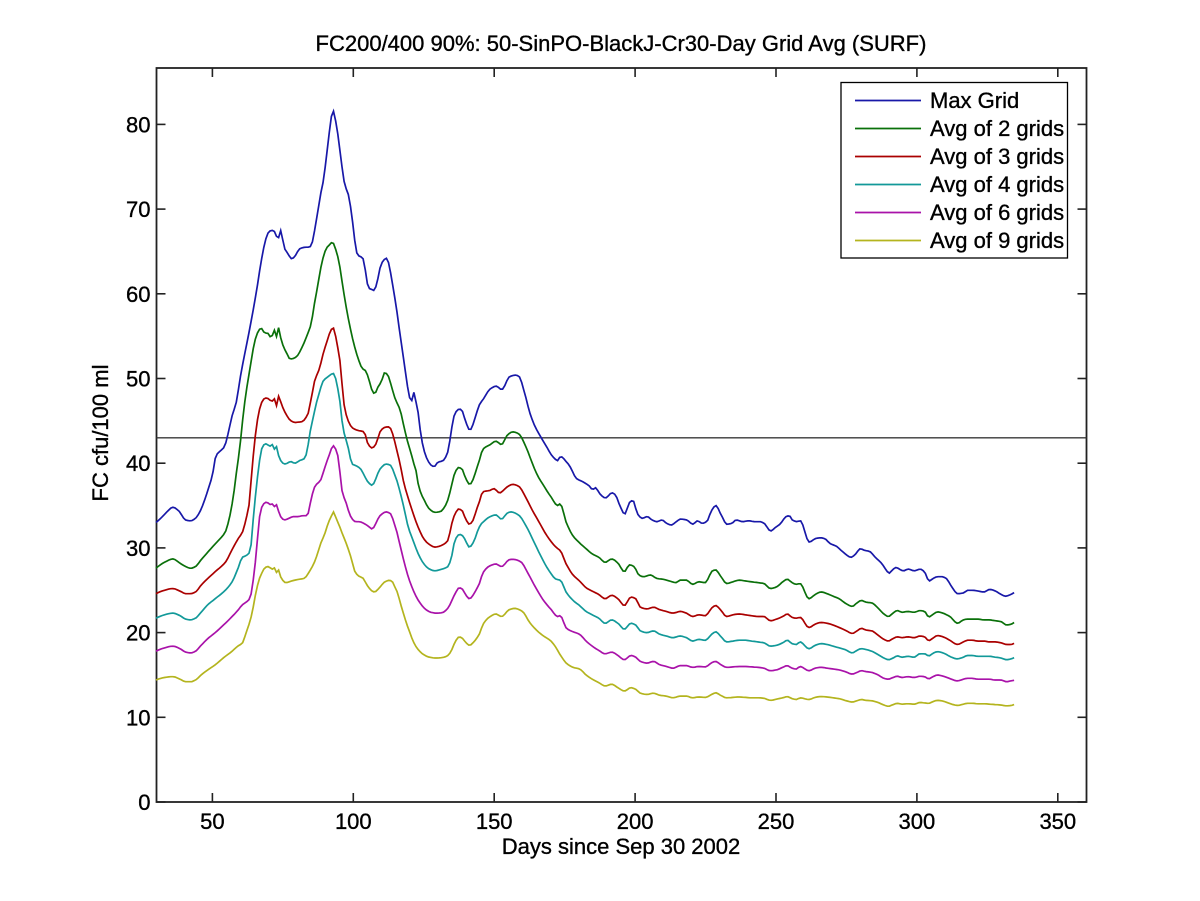 The height and width of the screenshot is (901, 1200). What do you see at coordinates (917, 821) in the screenshot?
I see `svg-text: 300` at bounding box center [917, 821].